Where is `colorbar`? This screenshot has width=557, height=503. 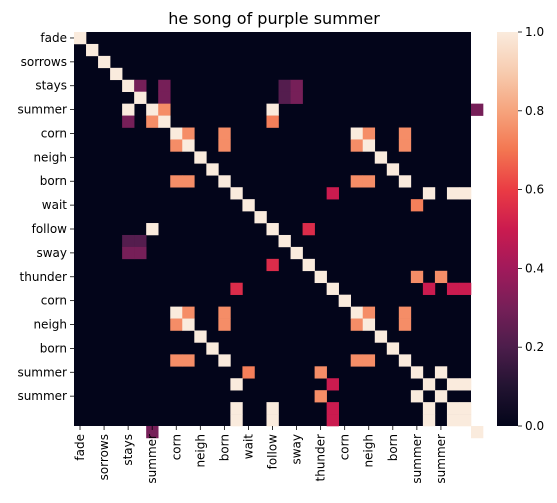
colorbar is located at coordinates (507, 229).